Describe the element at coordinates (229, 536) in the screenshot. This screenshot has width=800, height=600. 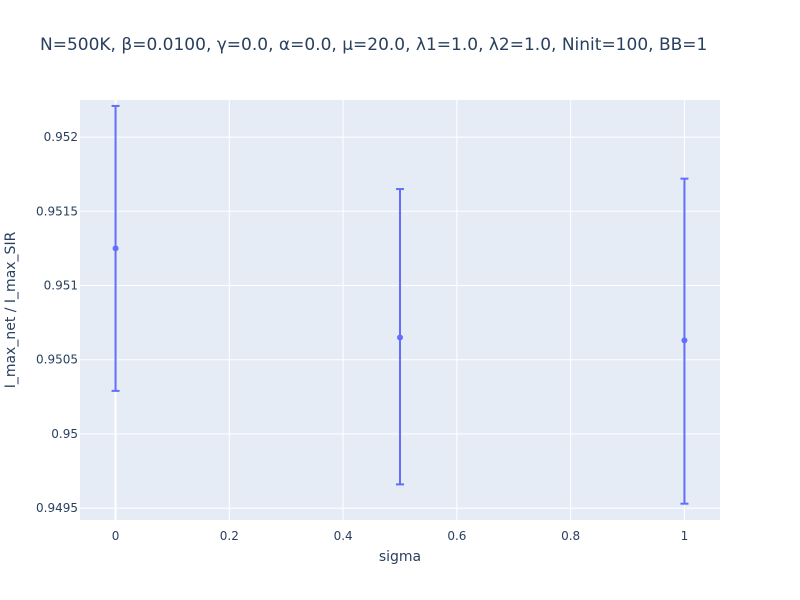
I see `x-tick-label: 0.2` at that location.